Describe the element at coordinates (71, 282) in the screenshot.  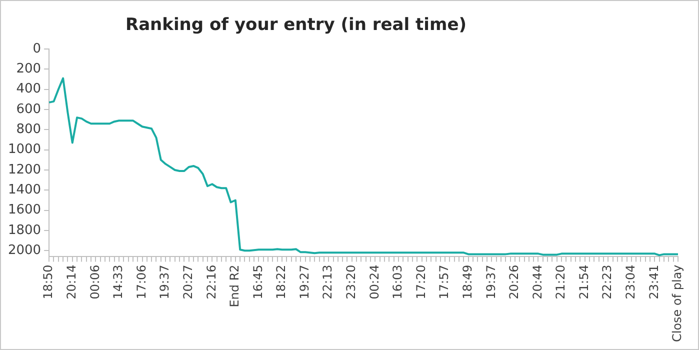
I see `x-tick-label: 20:14` at that location.